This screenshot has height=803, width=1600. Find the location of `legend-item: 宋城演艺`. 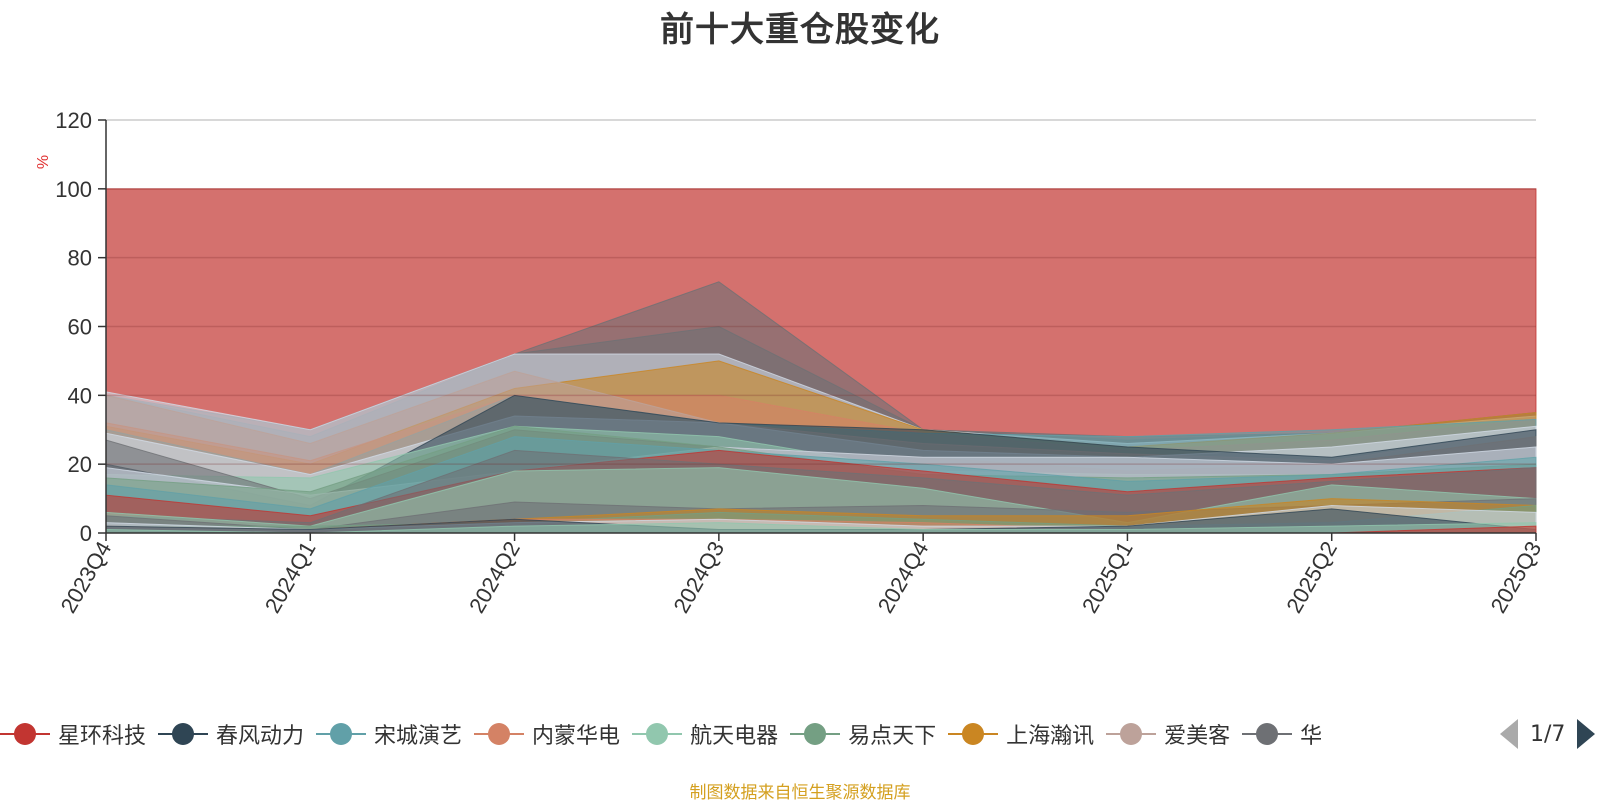

legend-item: 宋城演艺 is located at coordinates (389, 734).